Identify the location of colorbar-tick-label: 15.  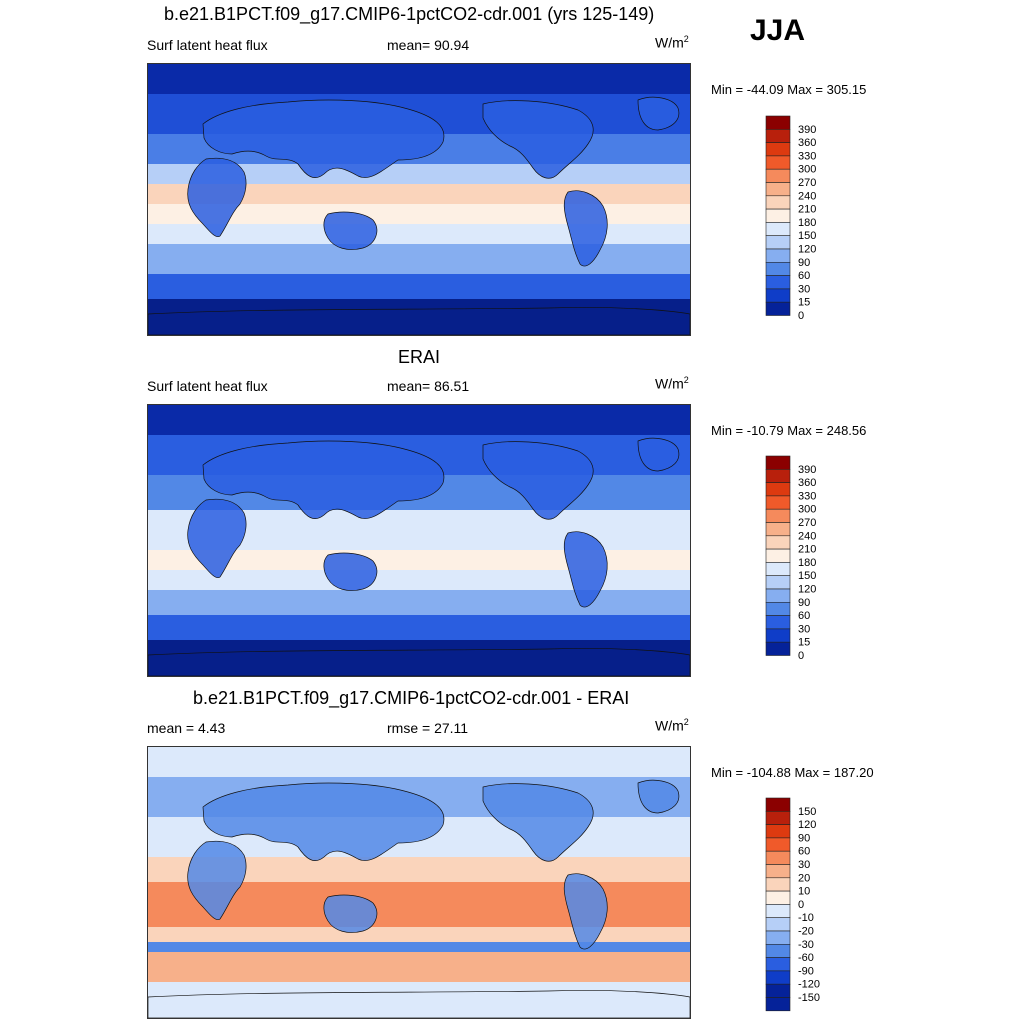
(804, 303).